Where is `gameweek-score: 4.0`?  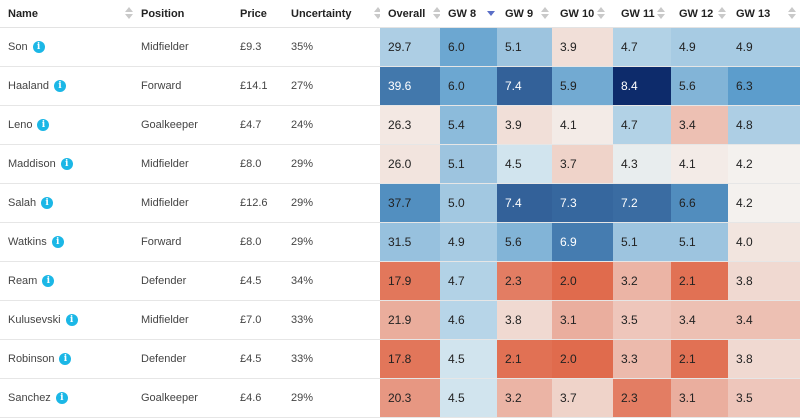 gameweek-score: 4.0 is located at coordinates (764, 242).